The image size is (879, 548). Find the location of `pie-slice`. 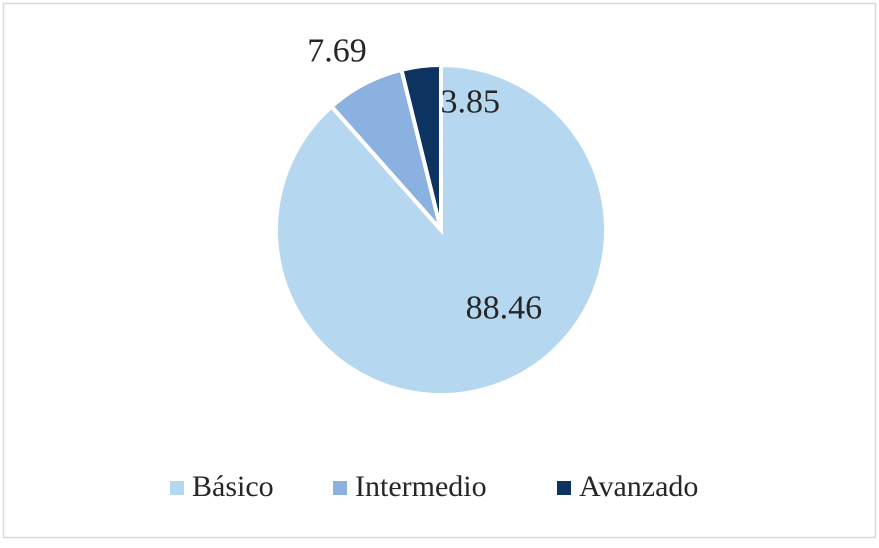

pie-slice is located at coordinates (421, 146).